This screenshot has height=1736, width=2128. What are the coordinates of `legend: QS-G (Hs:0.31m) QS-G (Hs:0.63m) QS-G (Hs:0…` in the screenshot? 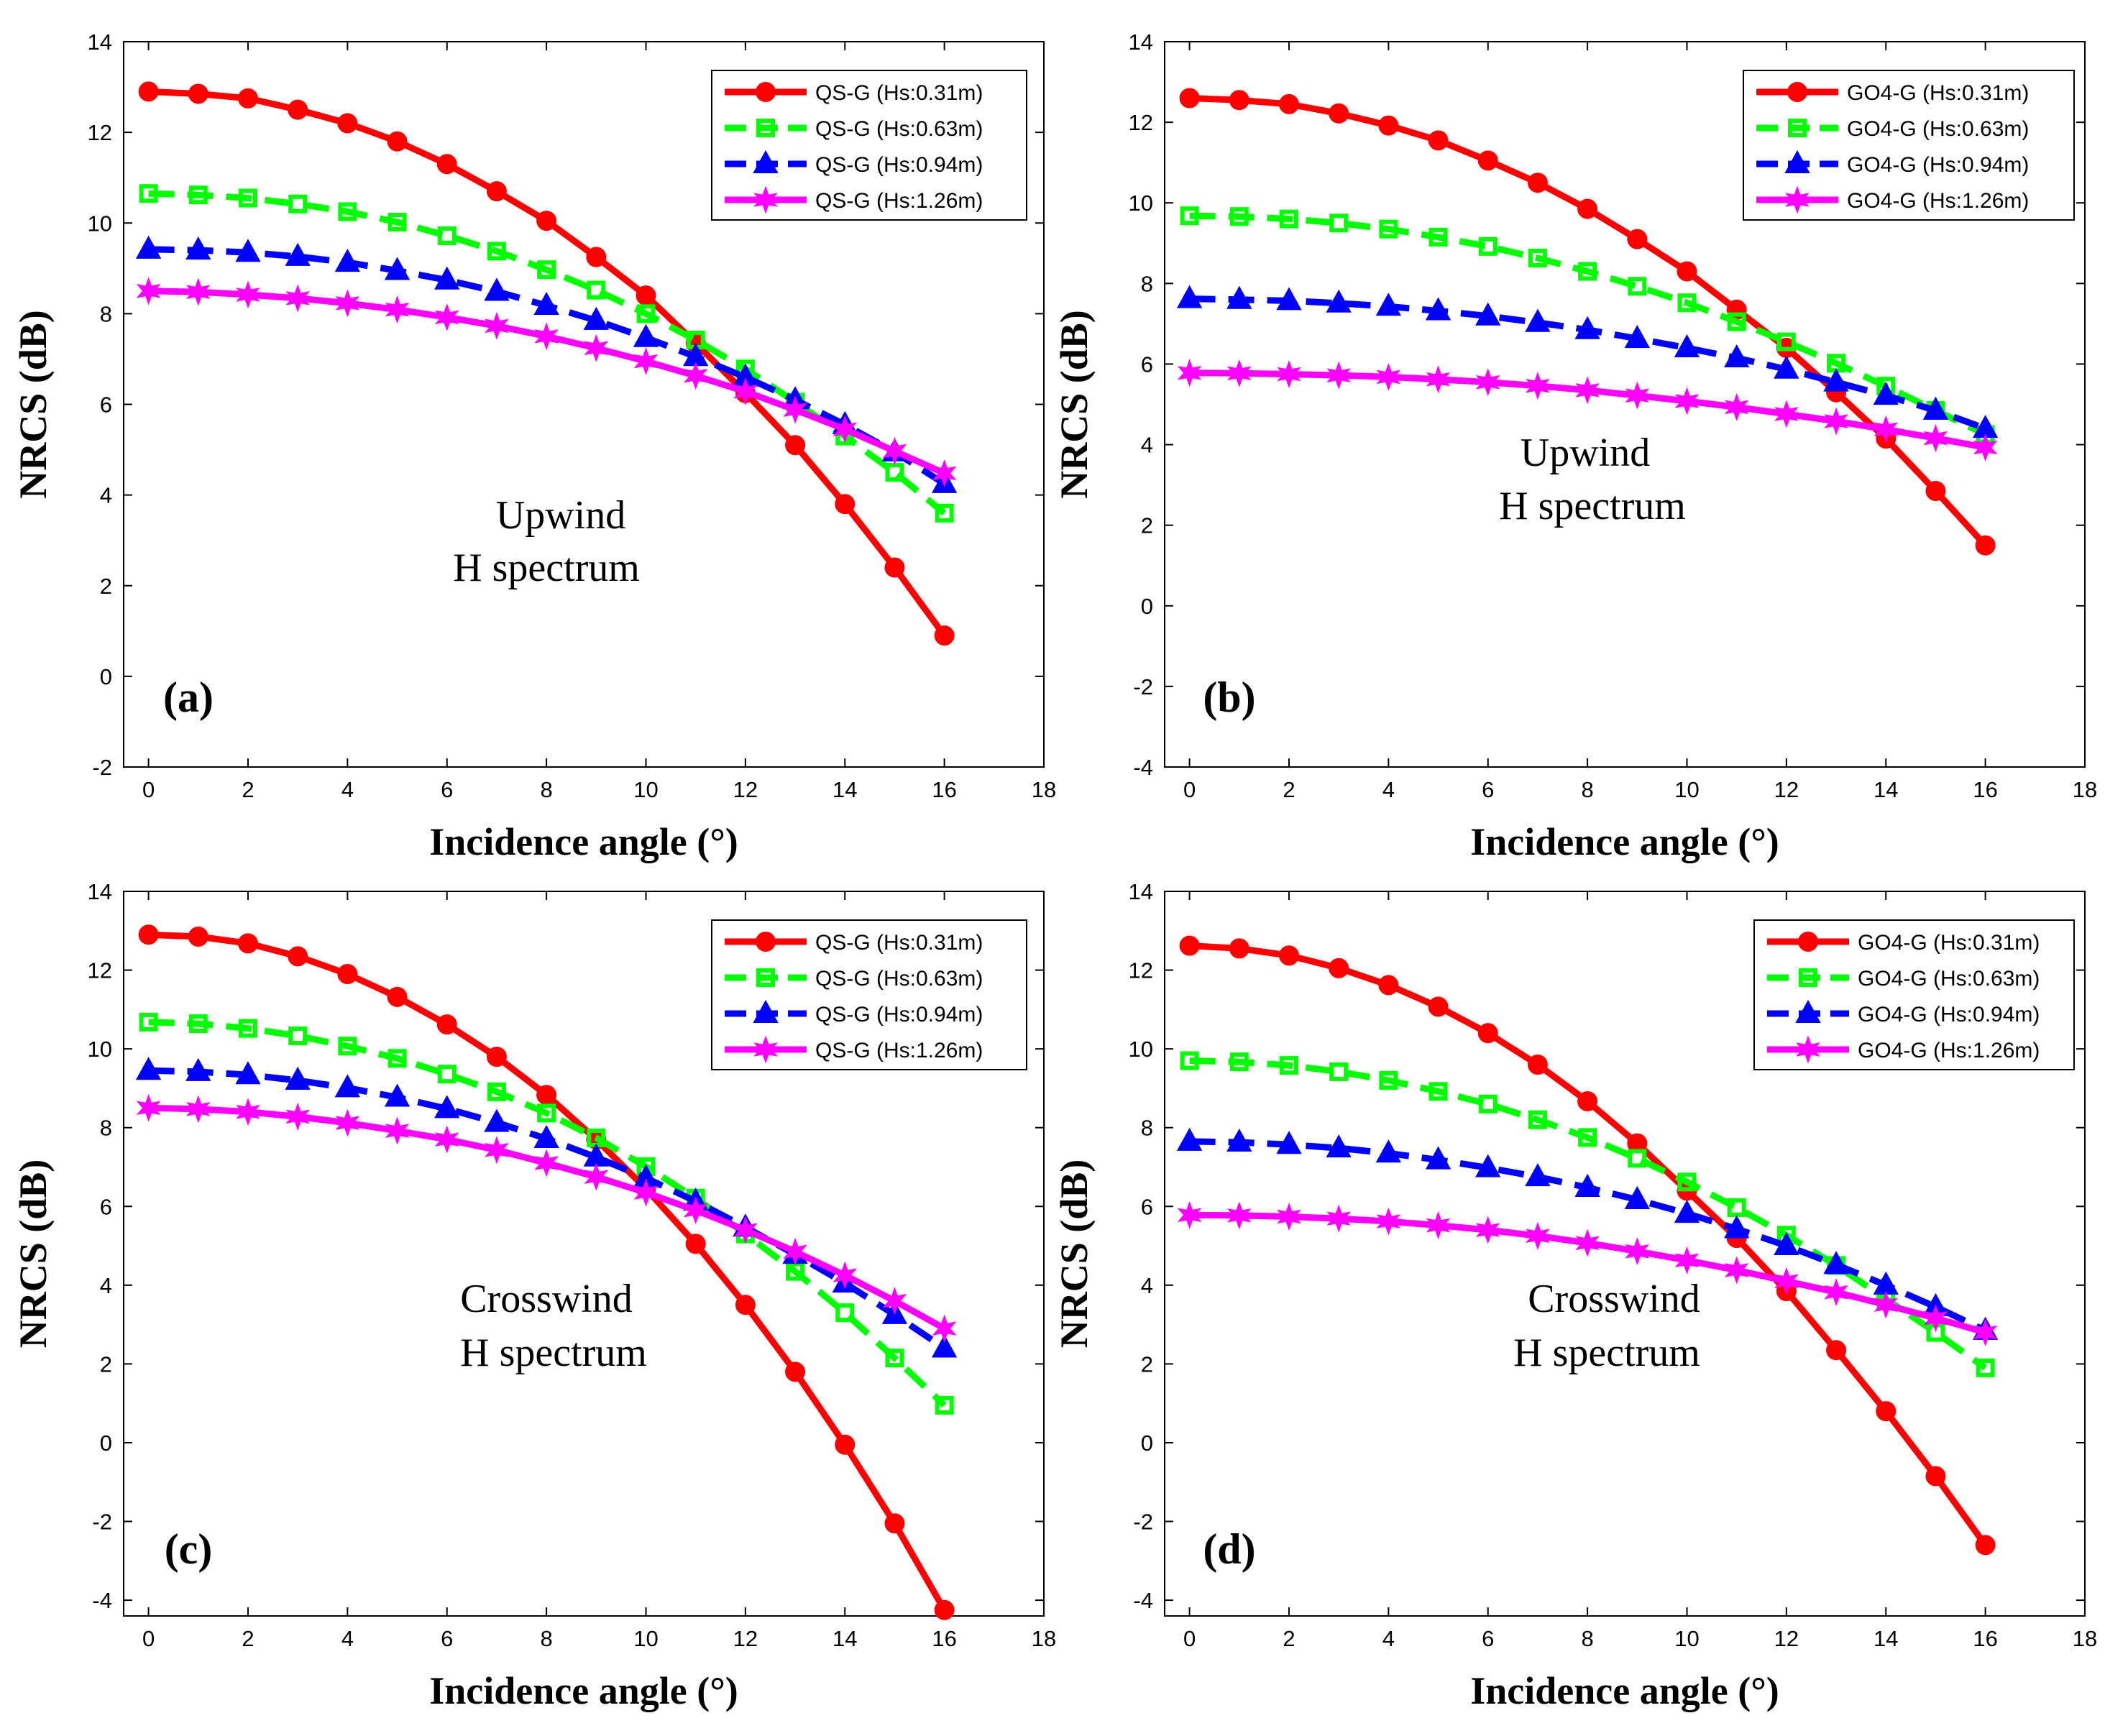 It's located at (869, 994).